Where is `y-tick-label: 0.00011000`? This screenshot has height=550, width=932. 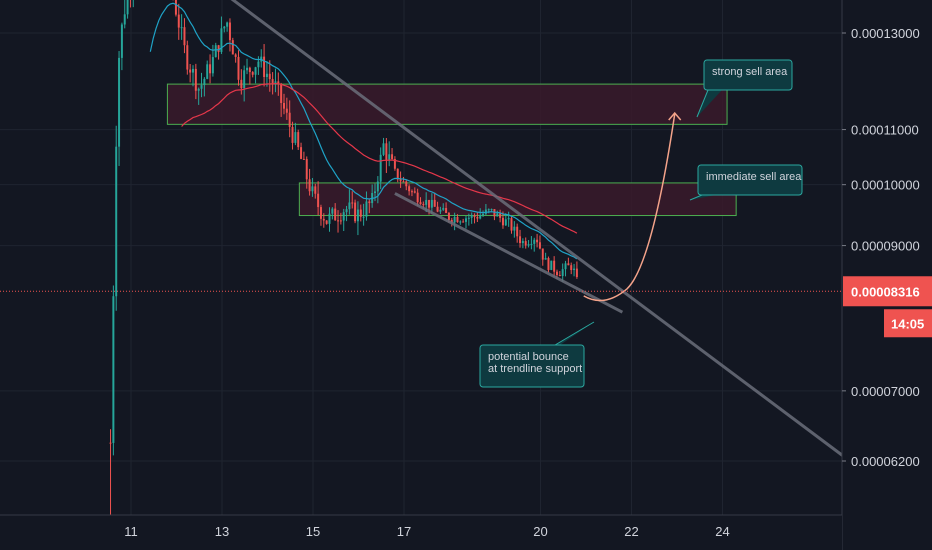
y-tick-label: 0.00011000 is located at coordinates (885, 130).